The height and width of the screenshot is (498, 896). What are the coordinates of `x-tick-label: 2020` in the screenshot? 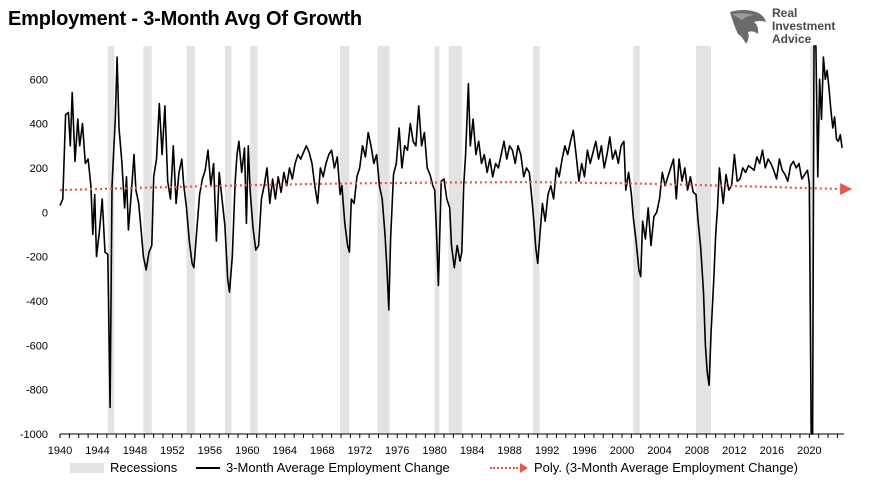 It's located at (809, 451).